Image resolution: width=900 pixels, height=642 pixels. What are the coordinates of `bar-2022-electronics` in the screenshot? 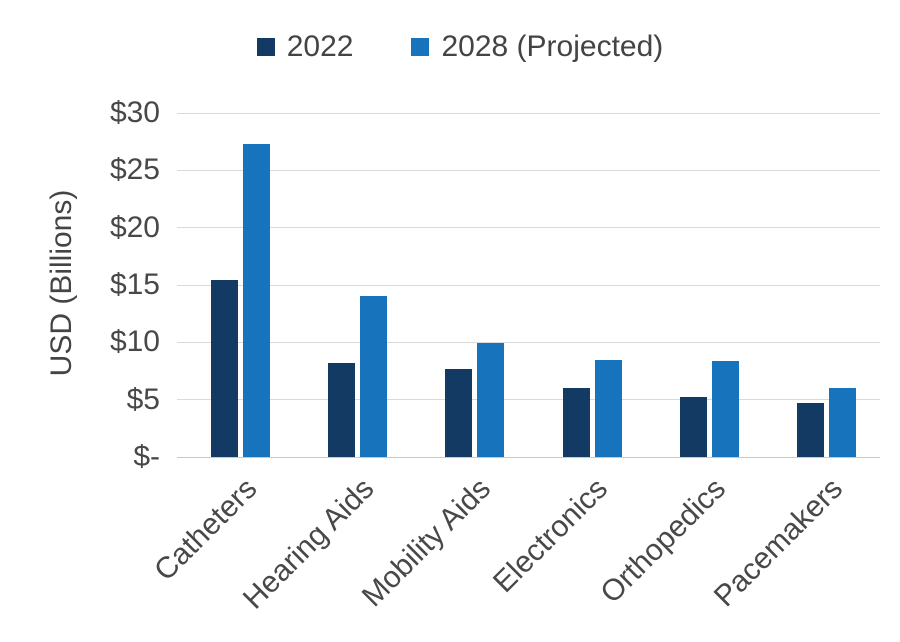 It's located at (576, 422).